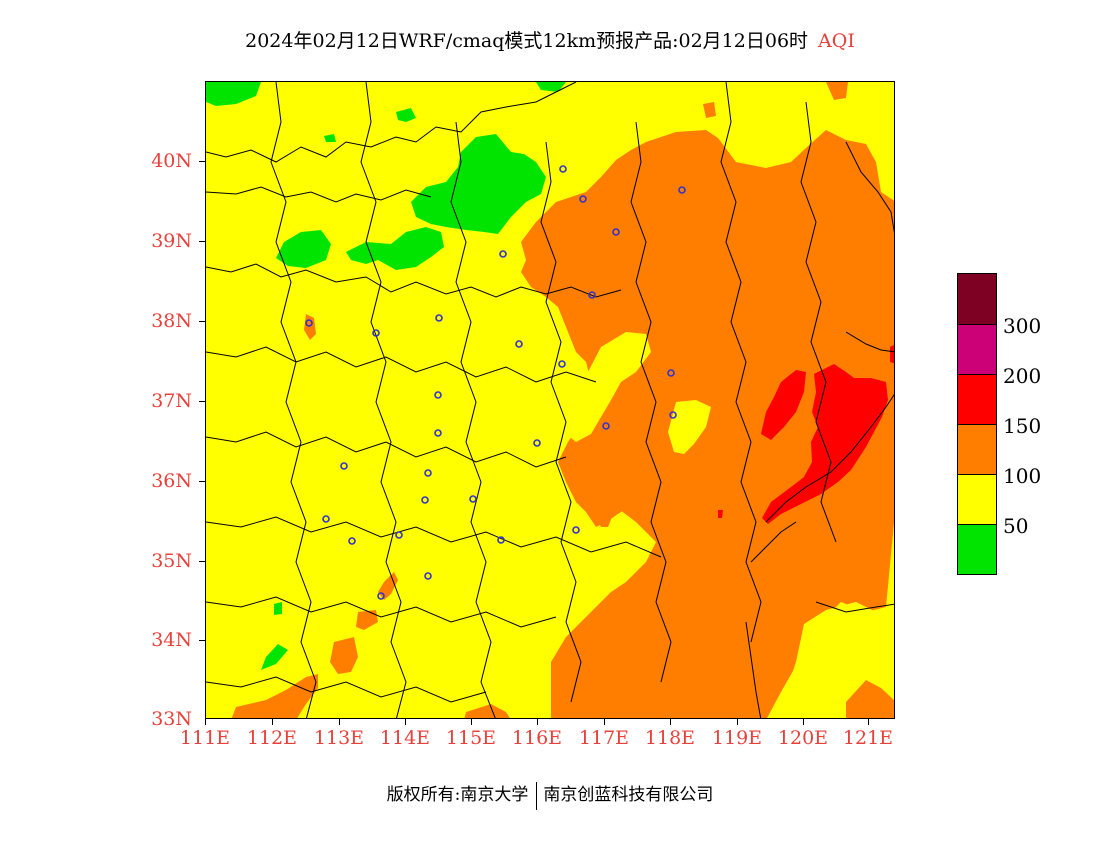 The image size is (1100, 850). What do you see at coordinates (471, 738) in the screenshot?
I see `x-axis-label: 115E` at bounding box center [471, 738].